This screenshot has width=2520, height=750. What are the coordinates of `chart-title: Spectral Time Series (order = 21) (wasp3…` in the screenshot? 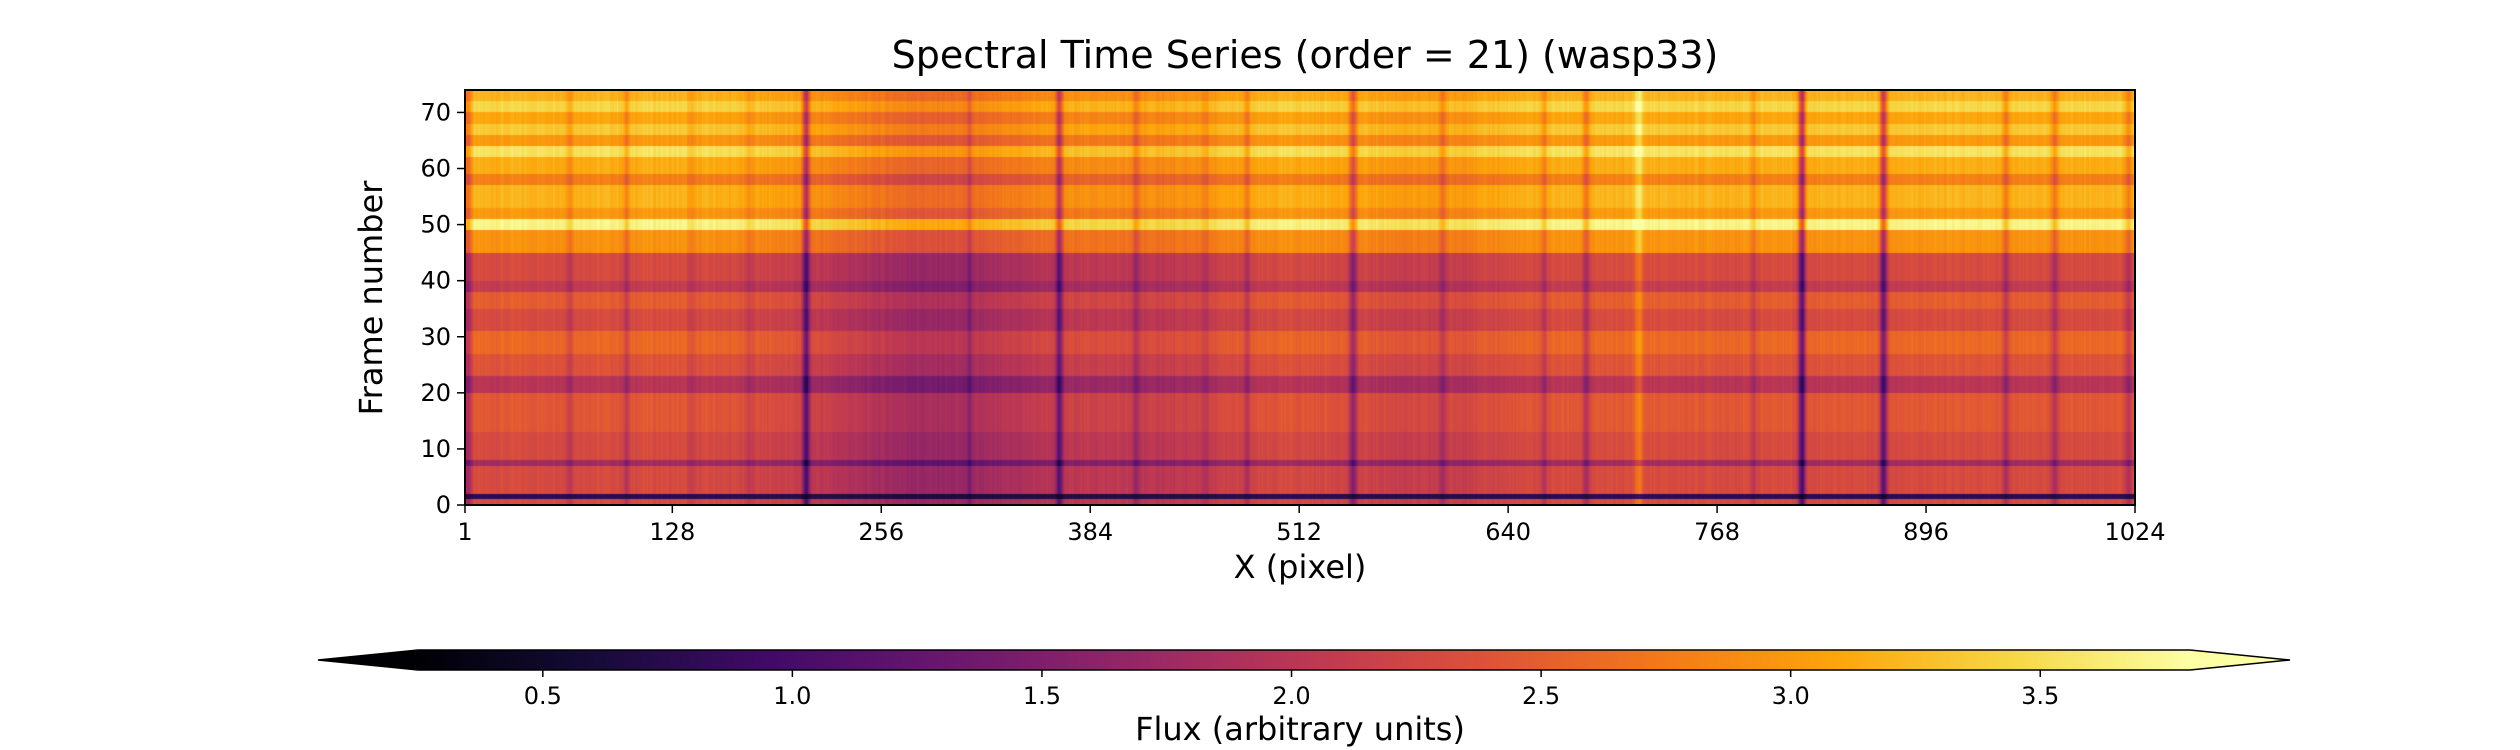 It's located at (1305, 55).